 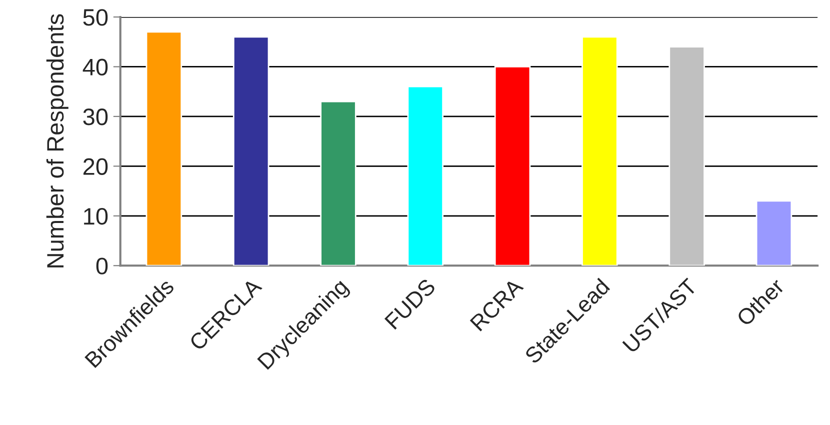 I want to click on y-tick-label: 50, so click(x=95, y=17).